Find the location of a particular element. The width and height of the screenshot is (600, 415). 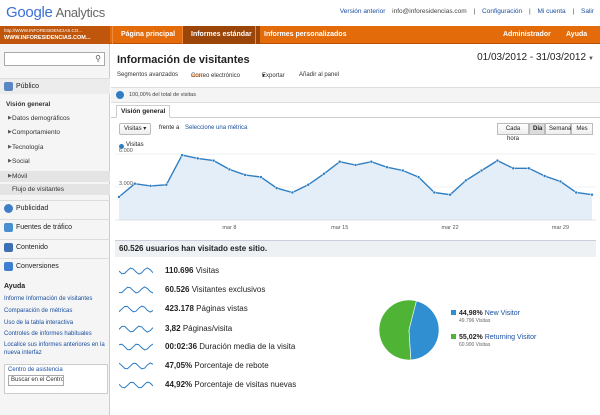

granularity-week-button: Semana is located at coordinates (558, 129).